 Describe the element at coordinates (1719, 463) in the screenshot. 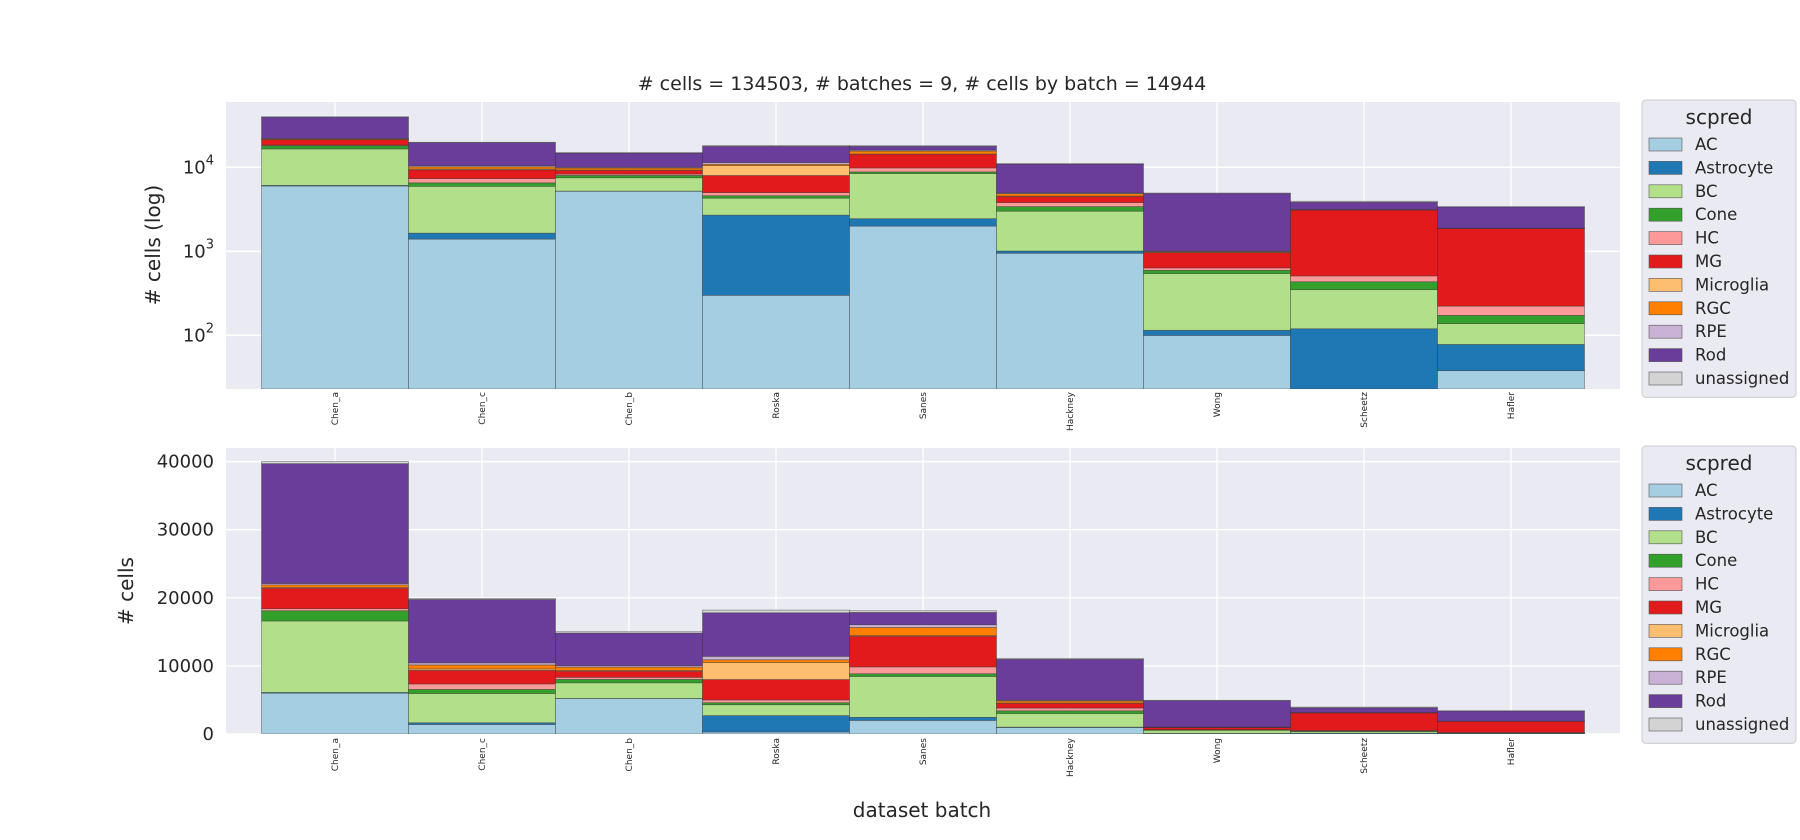

I see `legend-title: scpred` at that location.